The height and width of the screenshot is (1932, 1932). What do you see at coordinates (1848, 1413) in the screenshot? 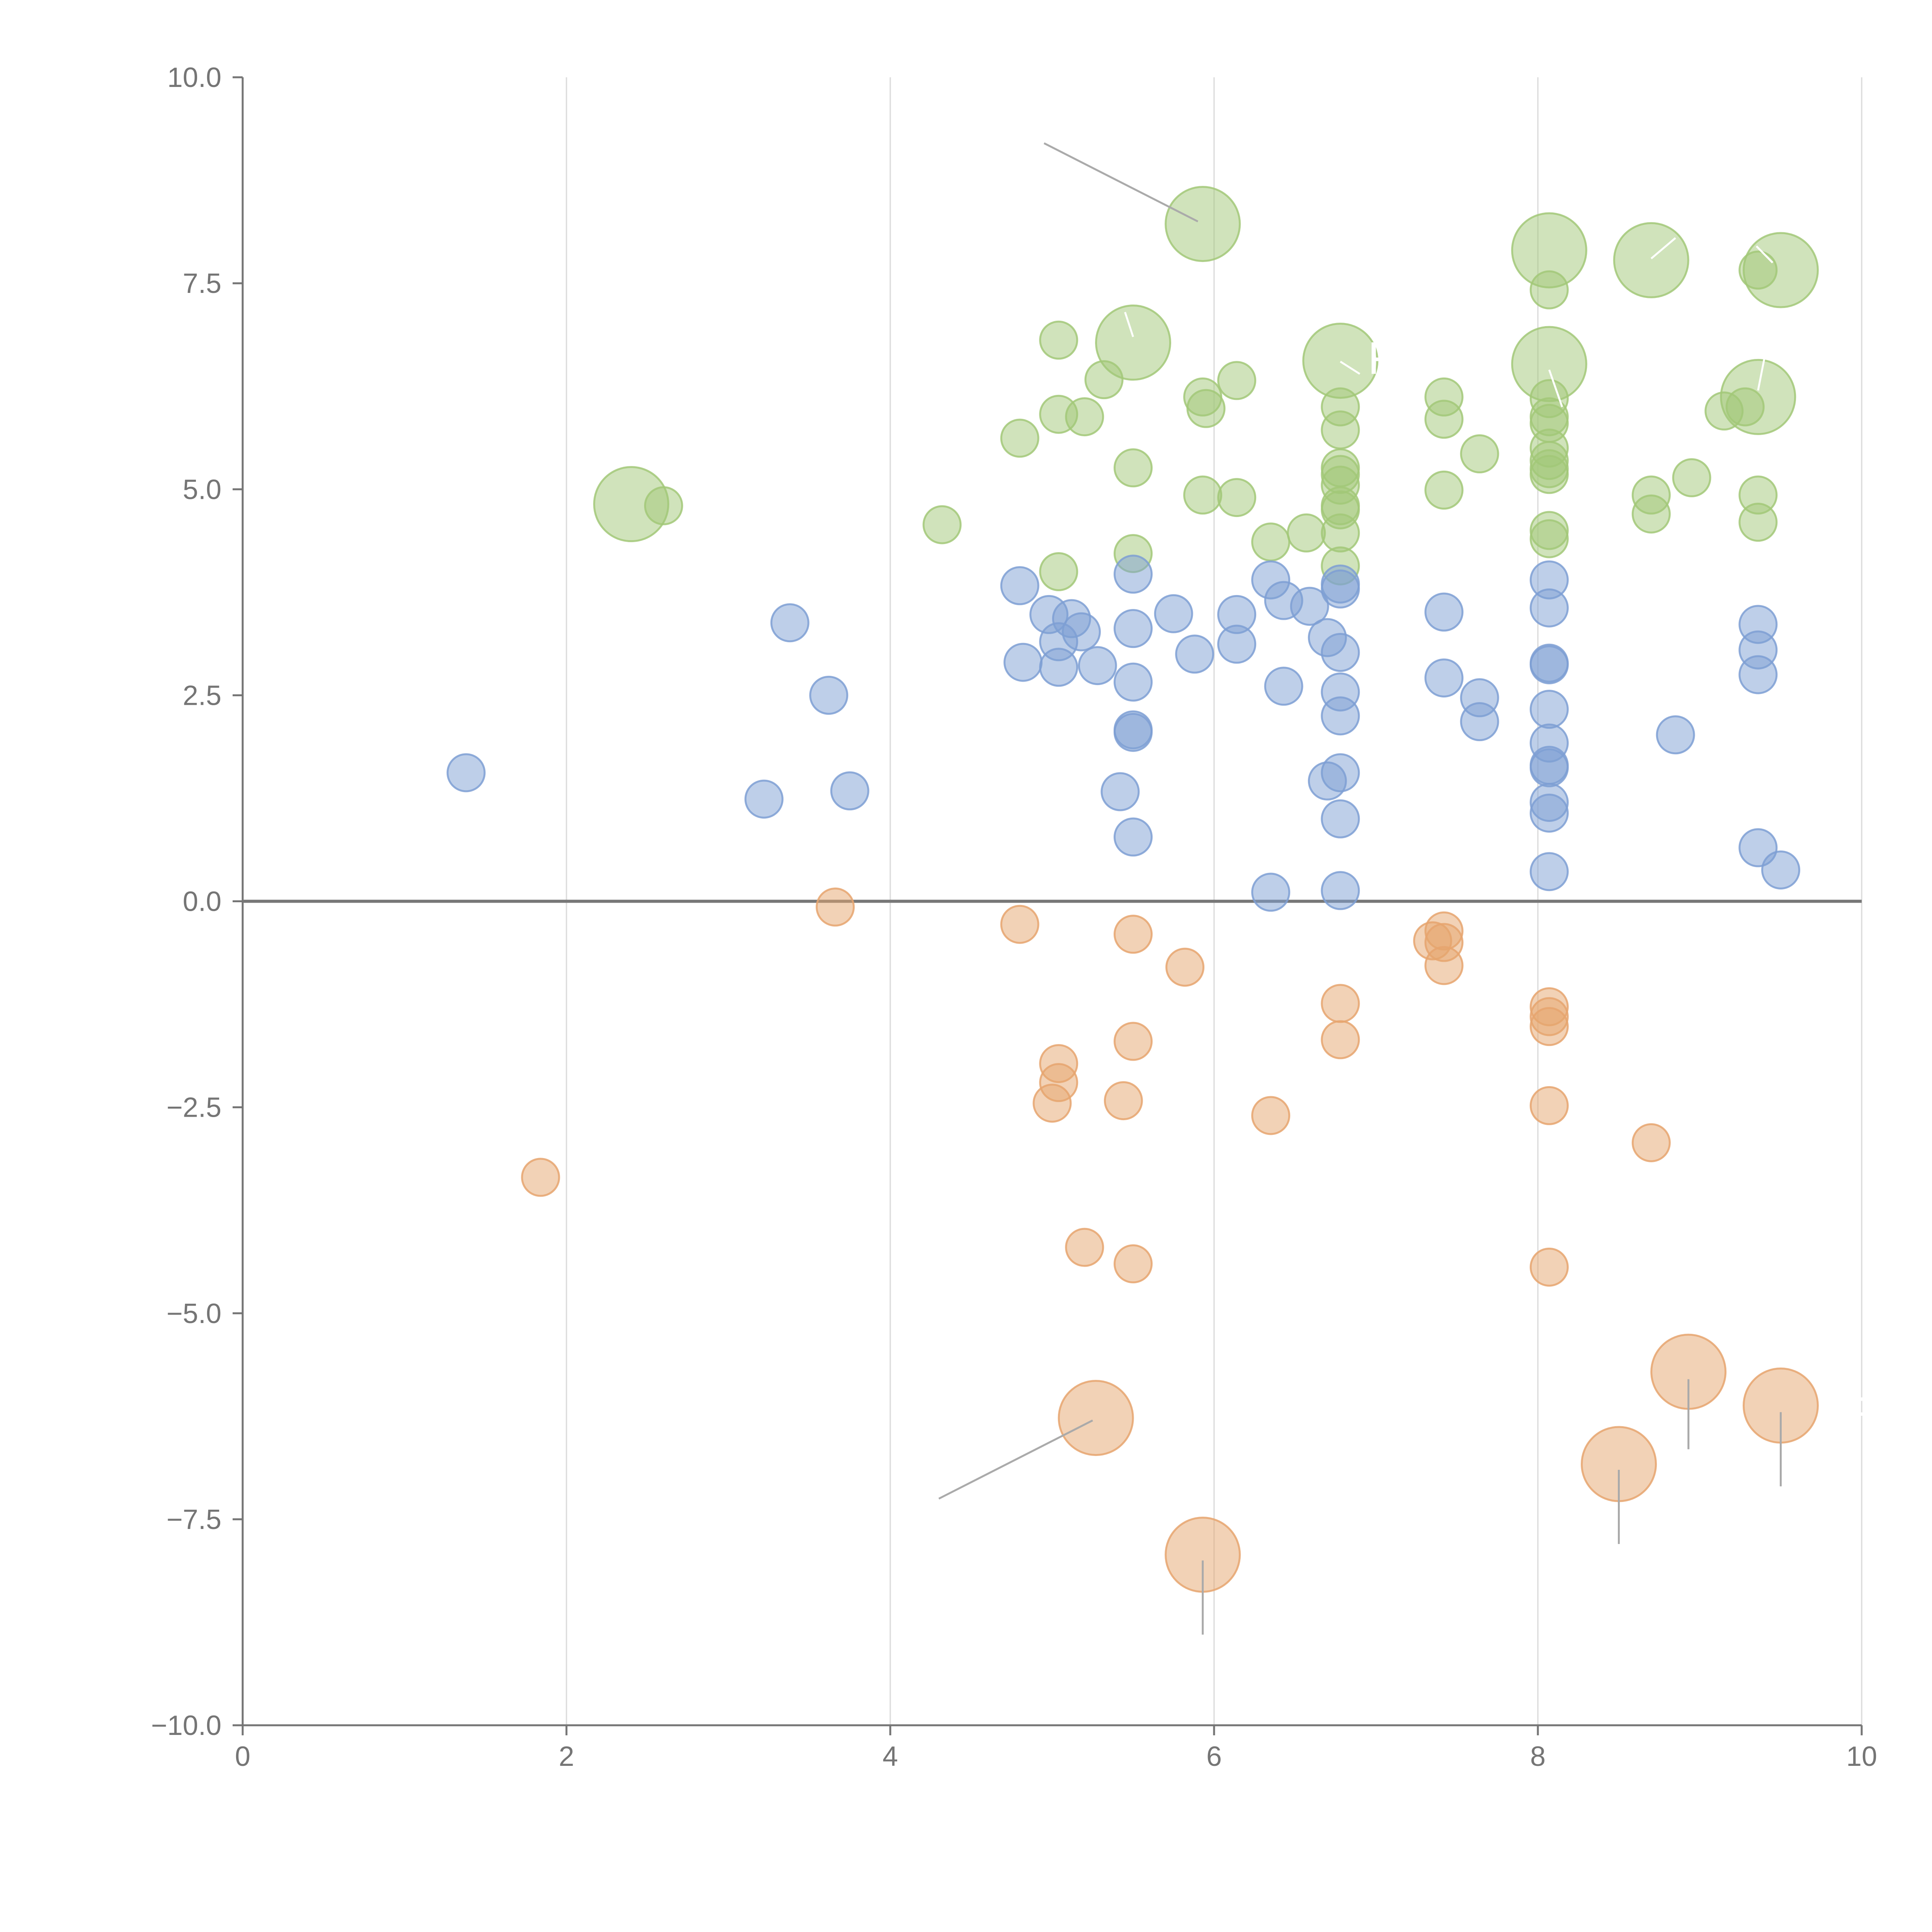
I see `point-label: KR` at bounding box center [1848, 1413].